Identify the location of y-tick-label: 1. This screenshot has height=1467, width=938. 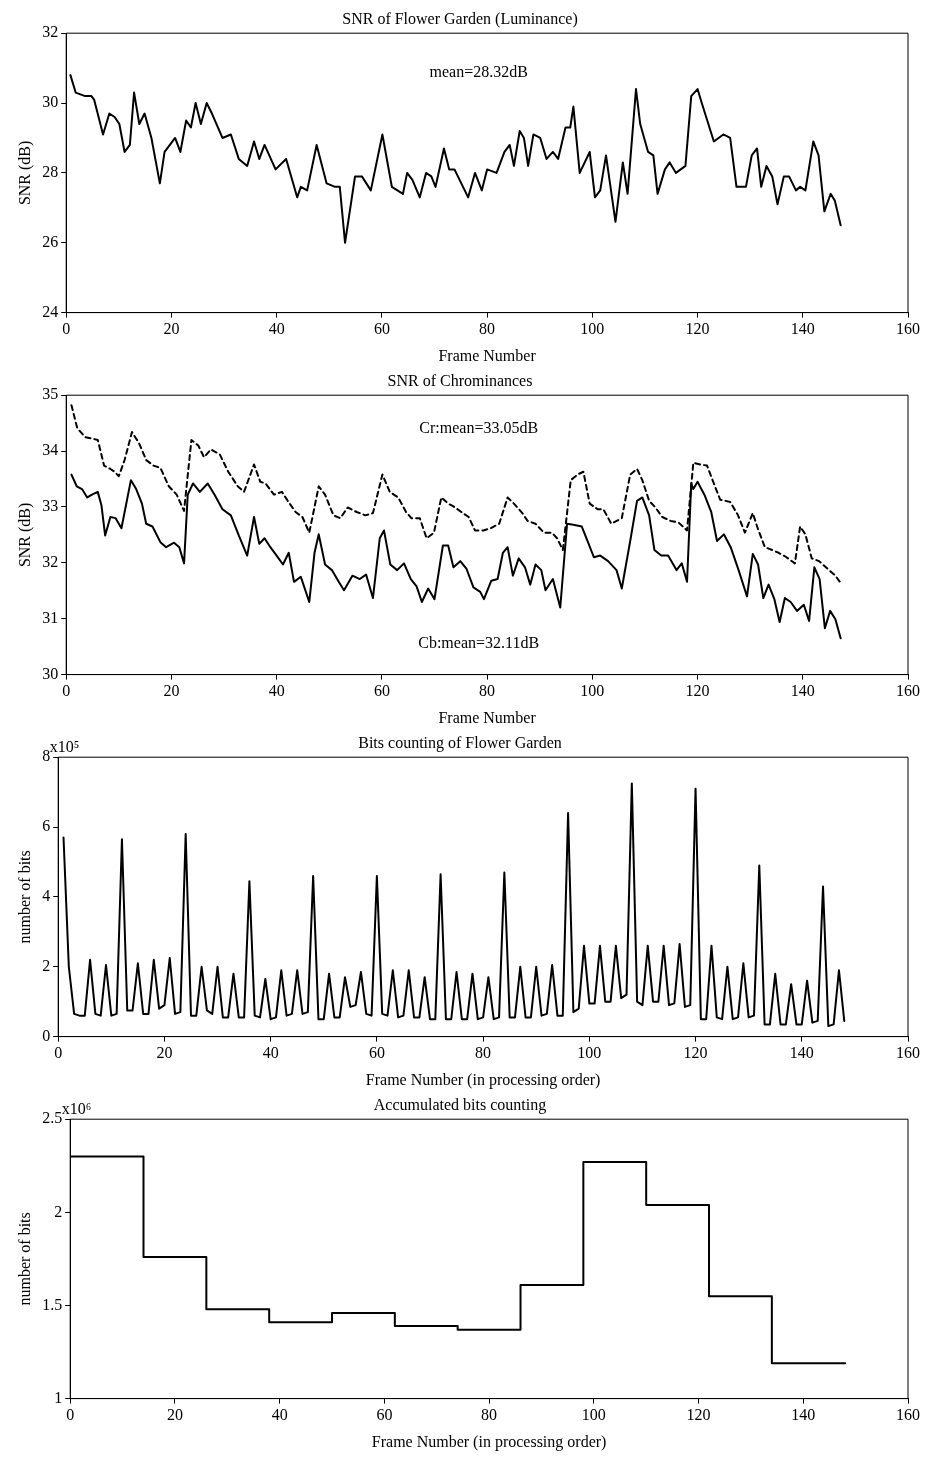
(58, 1397).